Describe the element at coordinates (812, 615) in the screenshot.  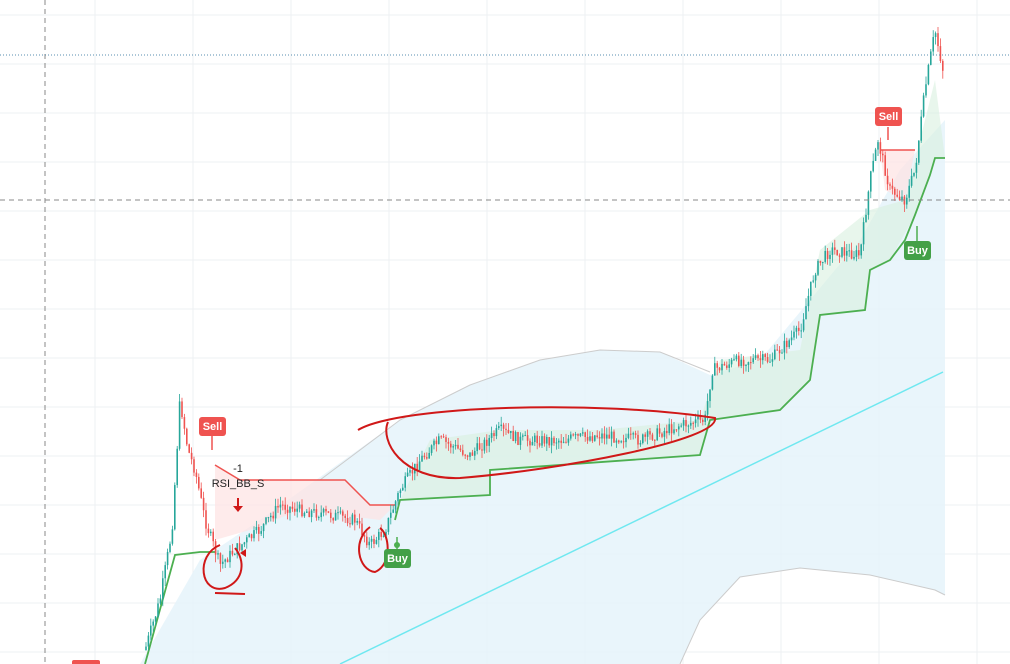
I see `band-lower` at that location.